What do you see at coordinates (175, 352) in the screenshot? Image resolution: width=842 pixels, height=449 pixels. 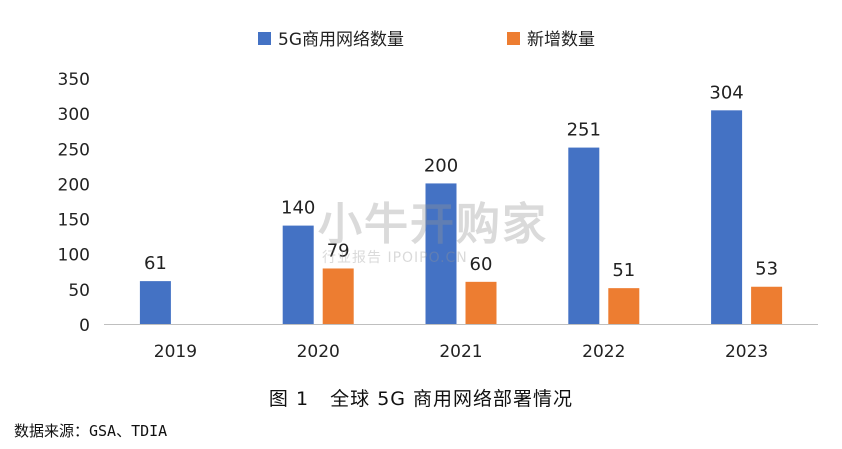 I see `x-tick-label: 2019` at bounding box center [175, 352].